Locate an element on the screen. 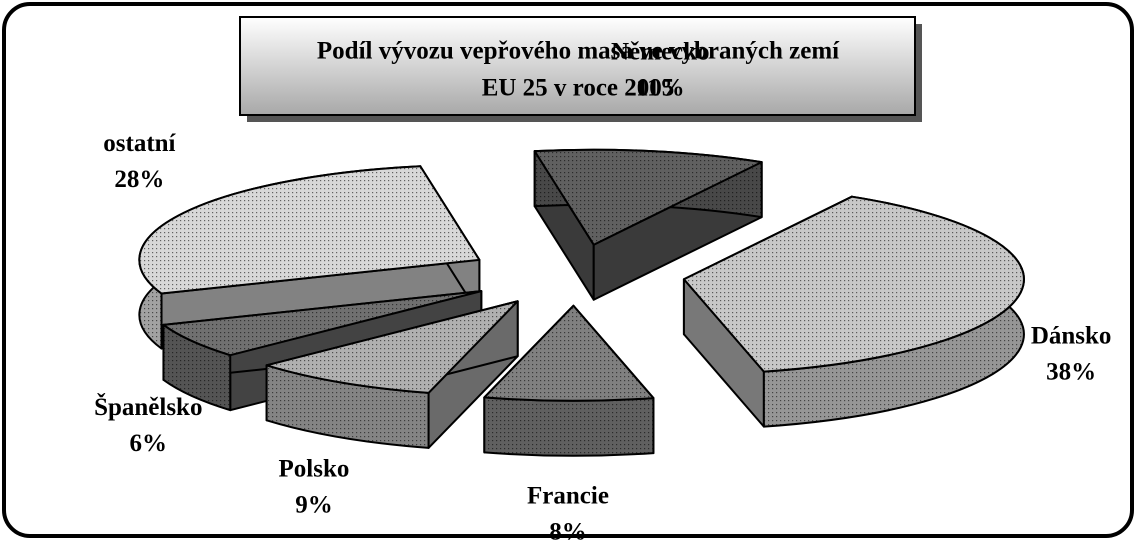  category-label: ostatní is located at coordinates (139, 143).